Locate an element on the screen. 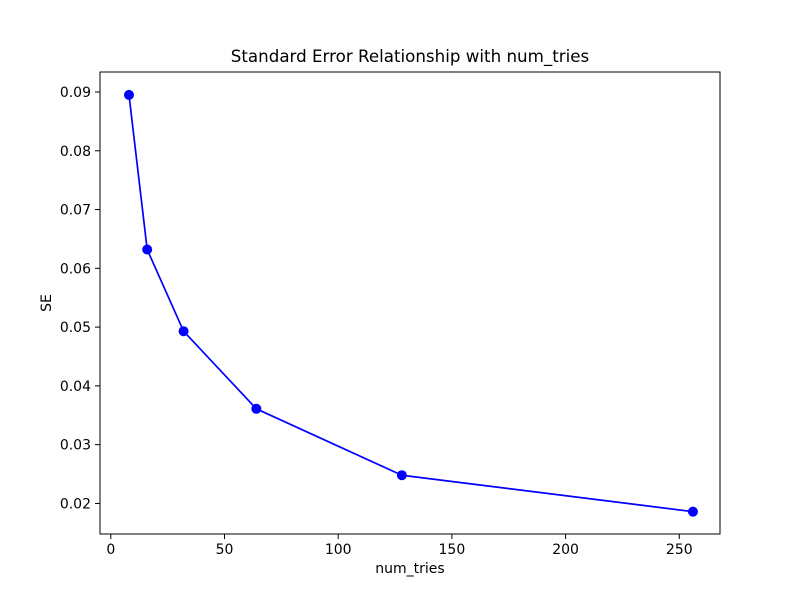 The width and height of the screenshot is (800, 600). x-tick-label: 100 is located at coordinates (338, 550).